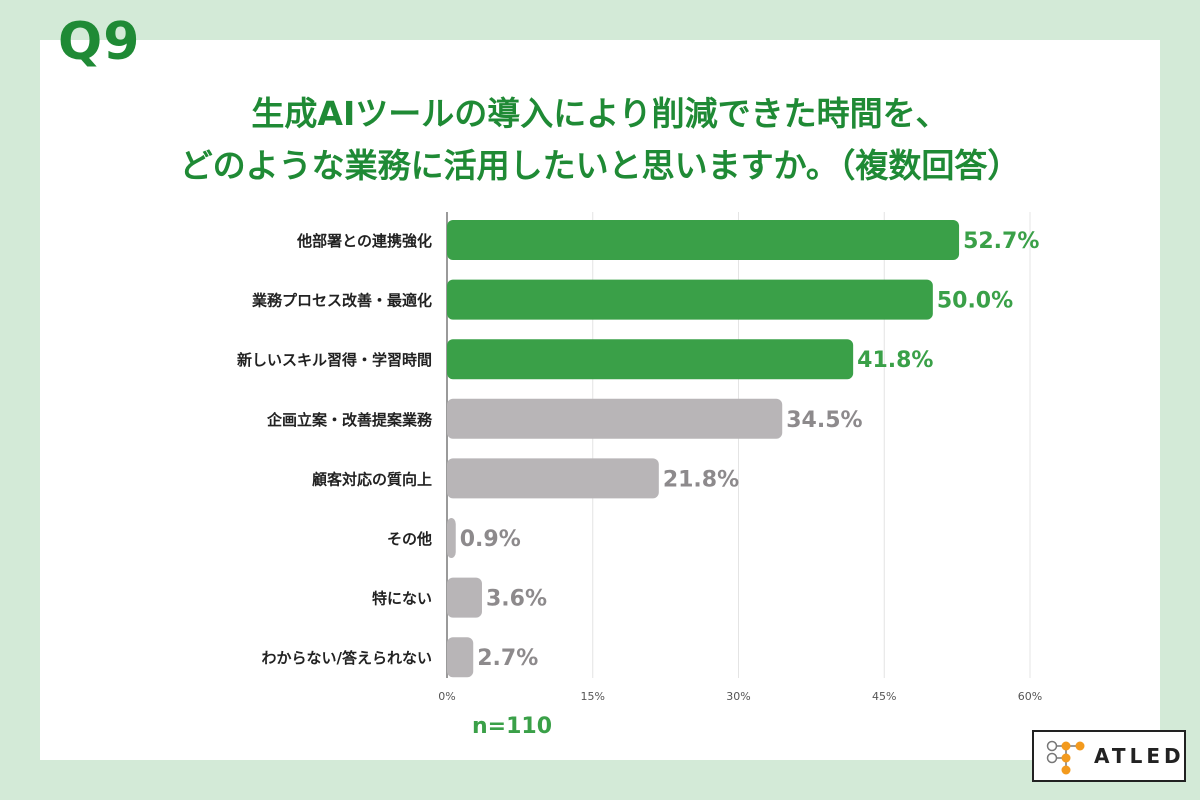 The height and width of the screenshot is (800, 1200). Describe the element at coordinates (507, 658) in the screenshot. I see `value-label: 2.7%` at that location.